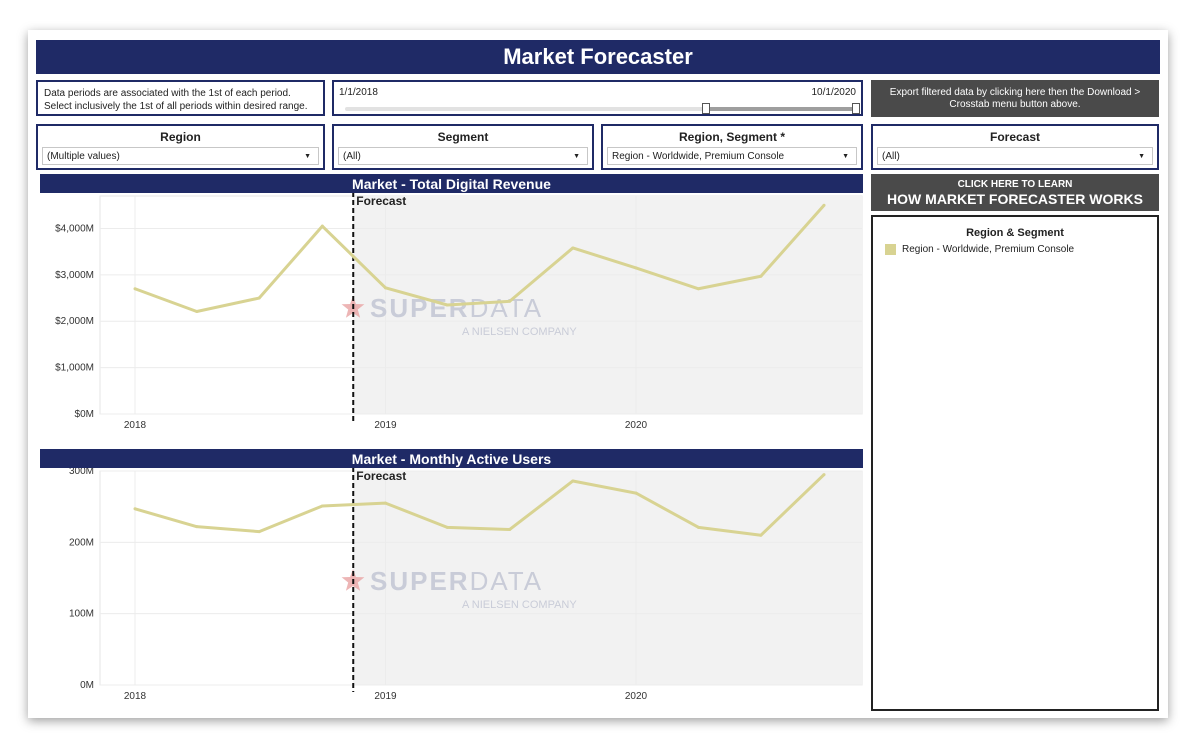 This screenshot has height=753, width=1200. What do you see at coordinates (1015, 184) in the screenshot?
I see `learn-button-line1: CLICK HERE TO LEARN` at bounding box center [1015, 184].